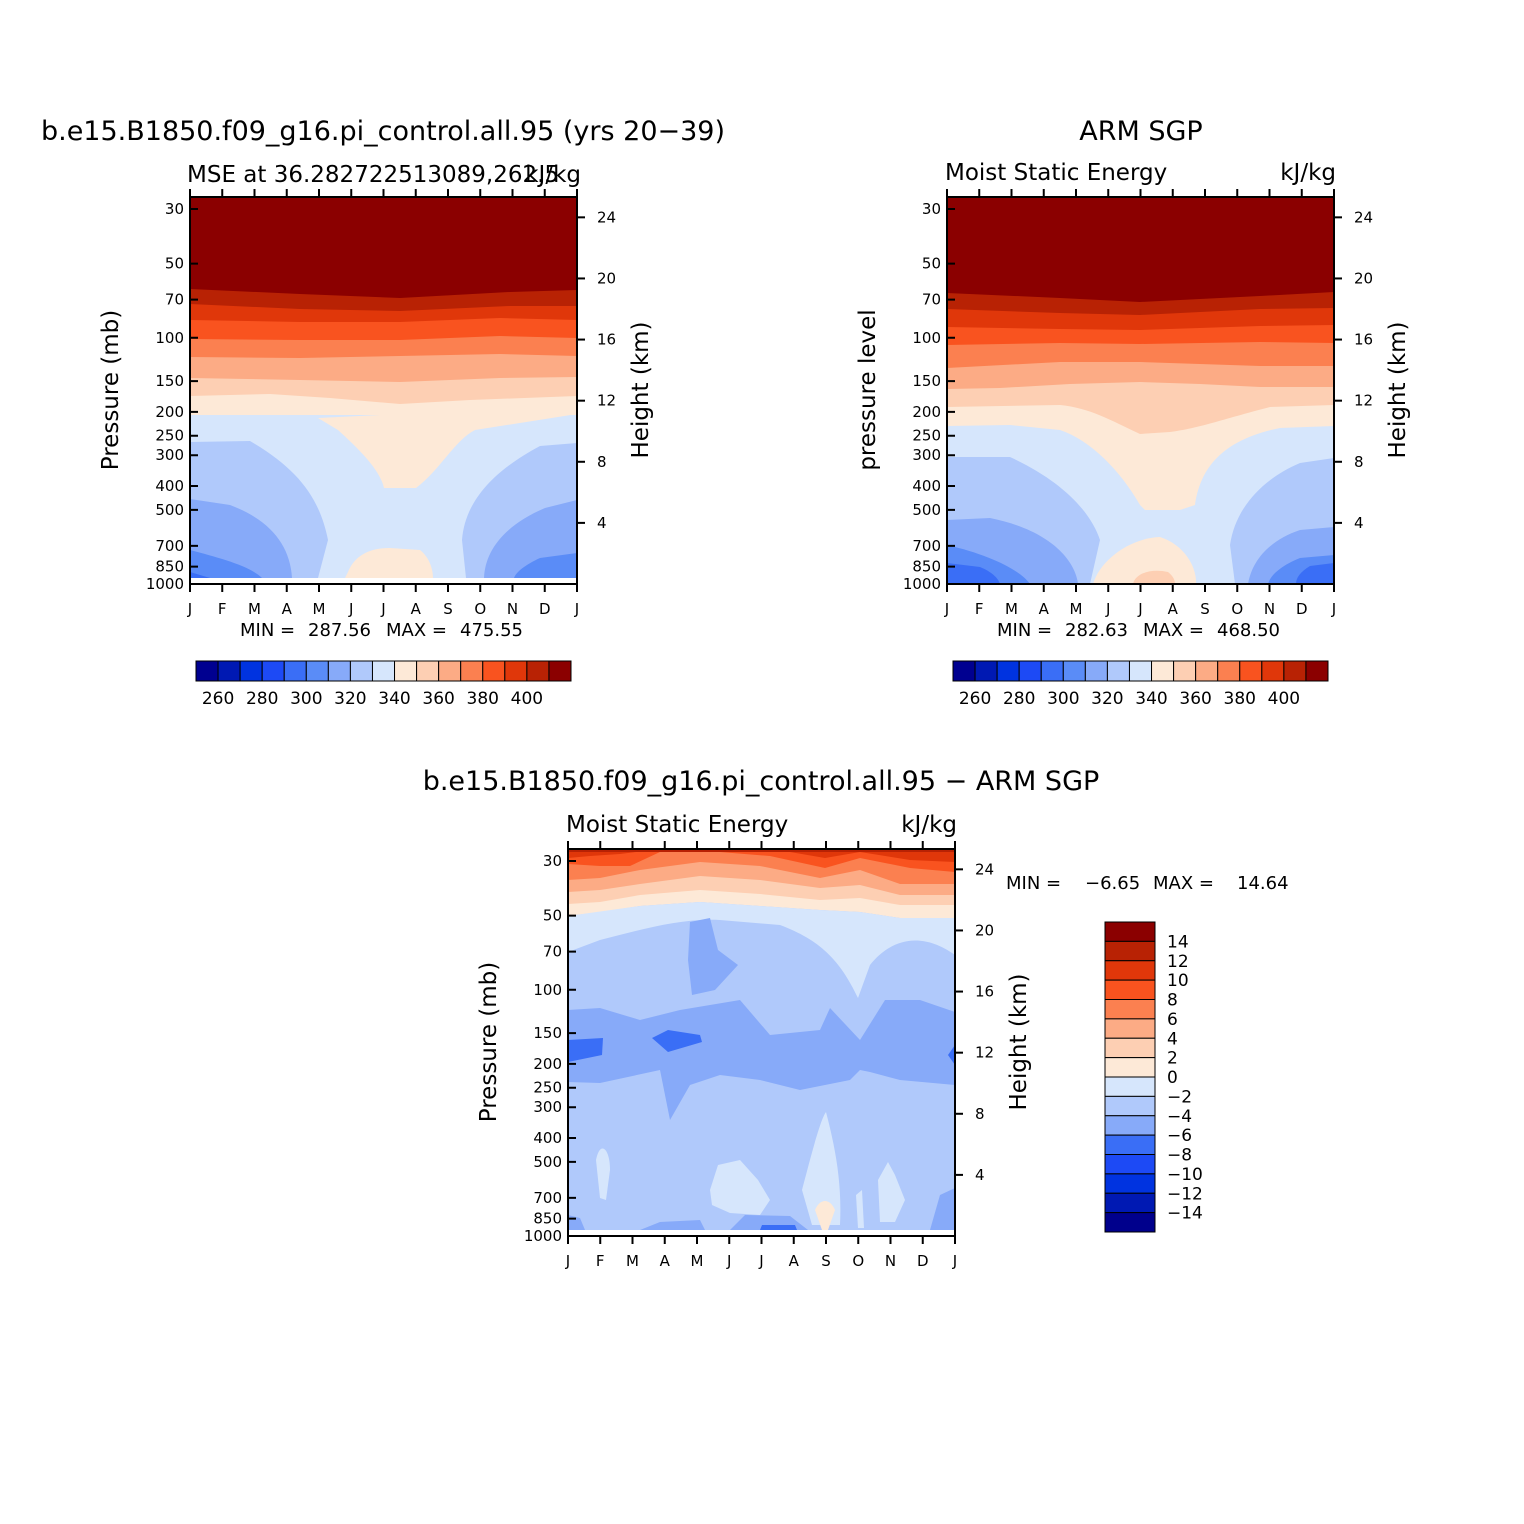  What do you see at coordinates (174, 300) in the screenshot?
I see `y-tick-label: 70` at bounding box center [174, 300].